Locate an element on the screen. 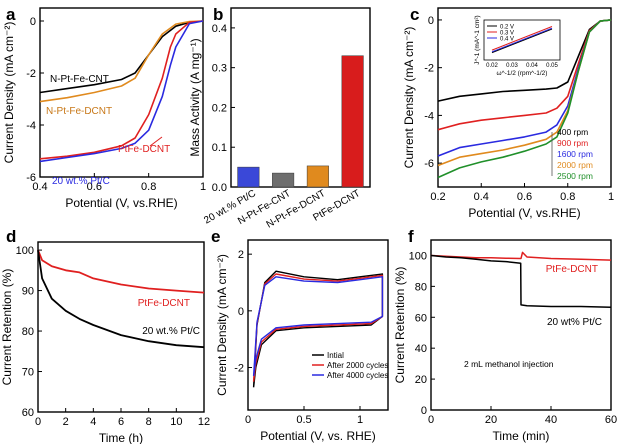 The width and height of the screenshot is (625, 444). x-tick-label: 4 is located at coordinates (93, 422).